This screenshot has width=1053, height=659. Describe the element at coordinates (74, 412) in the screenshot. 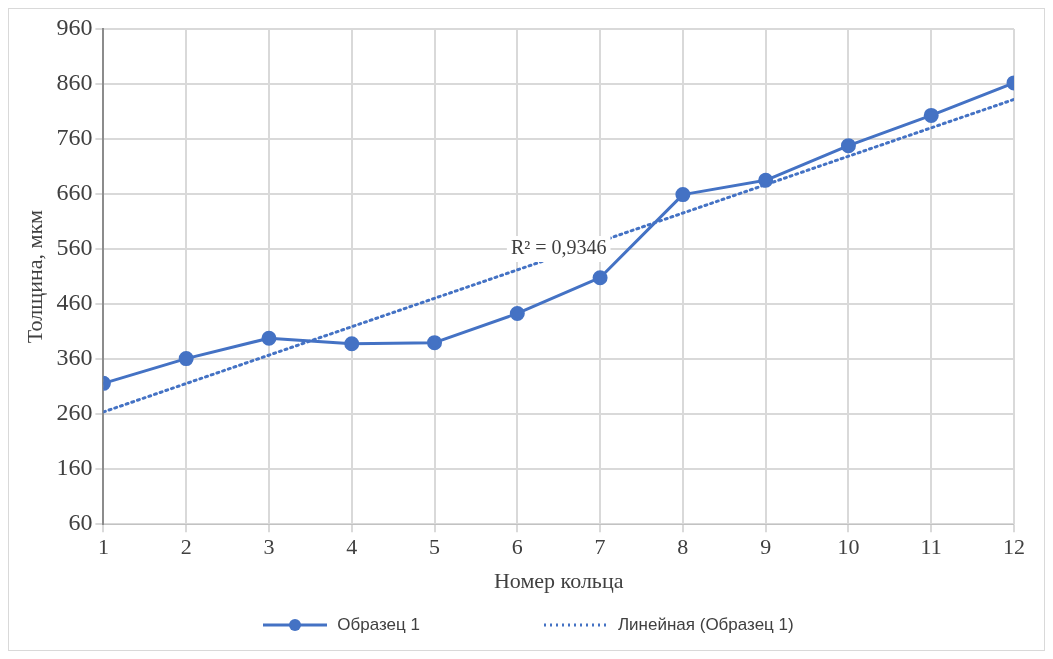

I see `y-tick-label: 260` at that location.